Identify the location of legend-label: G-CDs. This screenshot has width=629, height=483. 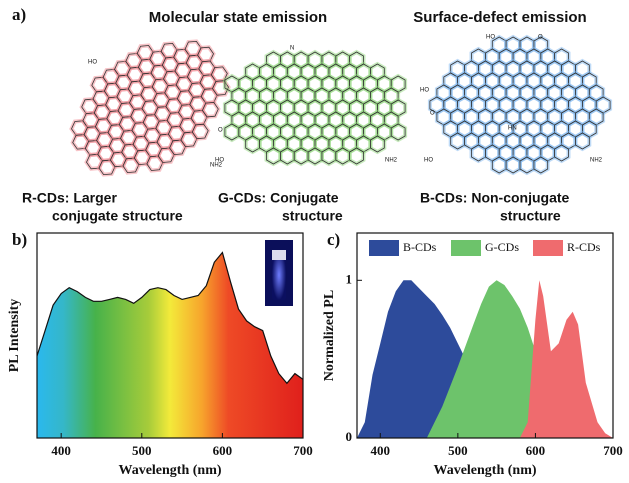
(502, 247).